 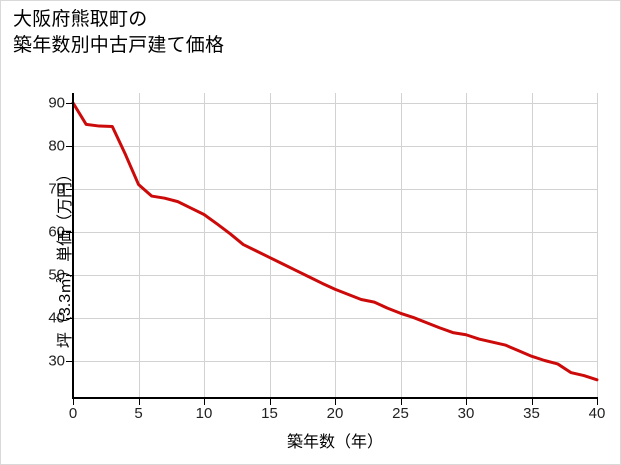 What do you see at coordinates (335, 413) in the screenshot?
I see `x-tick-label: 20` at bounding box center [335, 413].